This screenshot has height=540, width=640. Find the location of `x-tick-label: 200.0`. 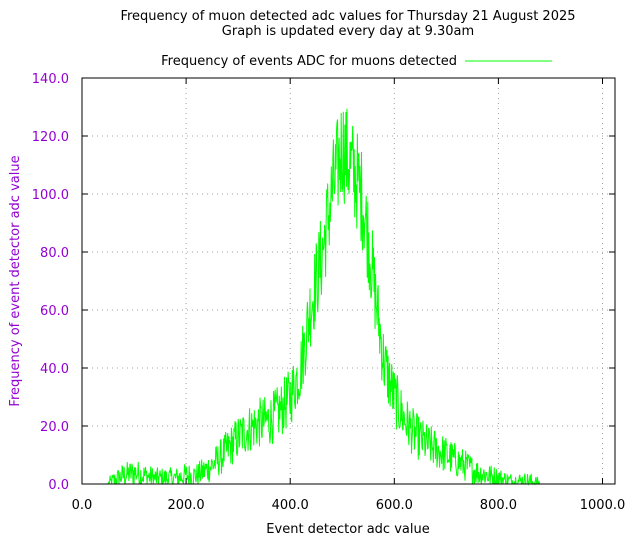

x-tick-label: 200.0 is located at coordinates (185, 505).